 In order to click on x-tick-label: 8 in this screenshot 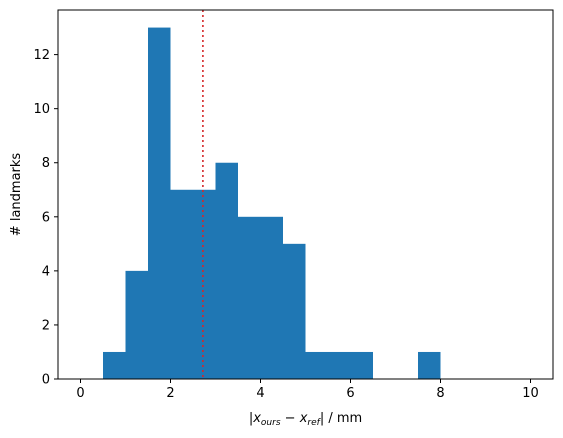, I will do `click(440, 393)`.